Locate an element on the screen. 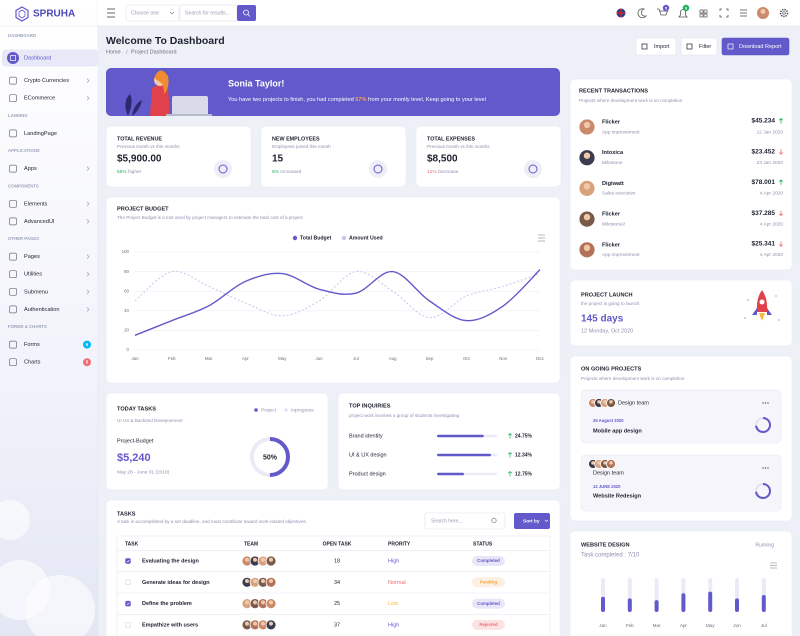  project-name: Website Redesign is located at coordinates (617, 496).